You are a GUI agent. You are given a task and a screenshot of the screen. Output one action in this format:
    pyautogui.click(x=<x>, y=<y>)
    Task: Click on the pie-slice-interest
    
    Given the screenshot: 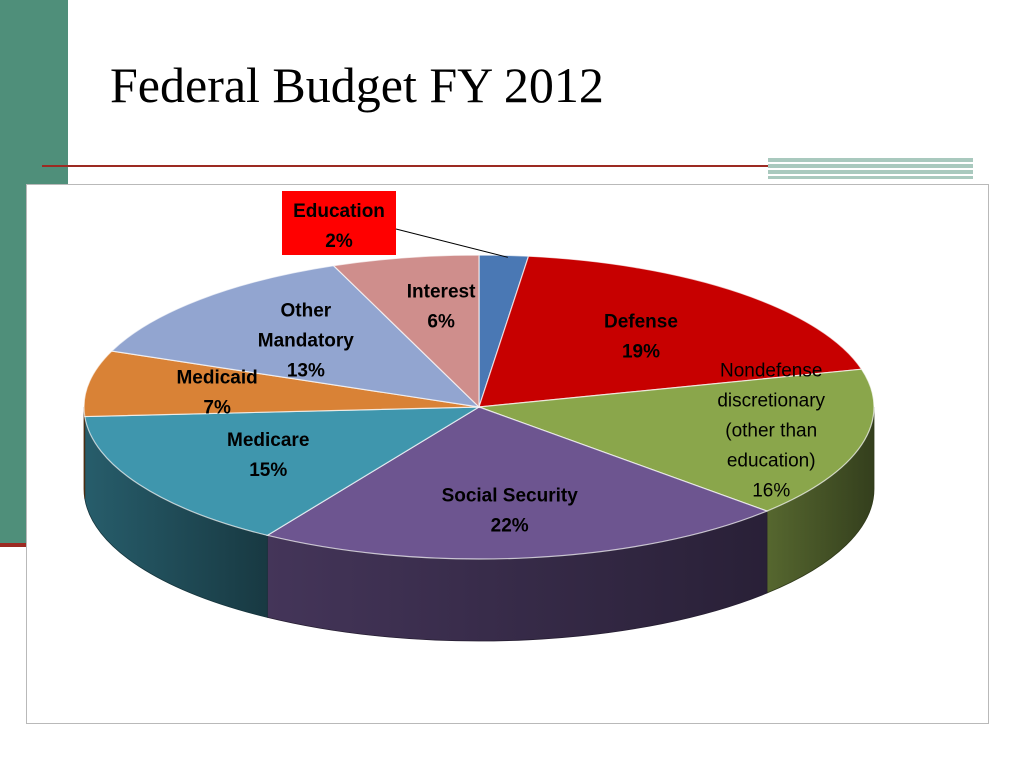 What is the action you would take?
    pyautogui.click(x=406, y=331)
    